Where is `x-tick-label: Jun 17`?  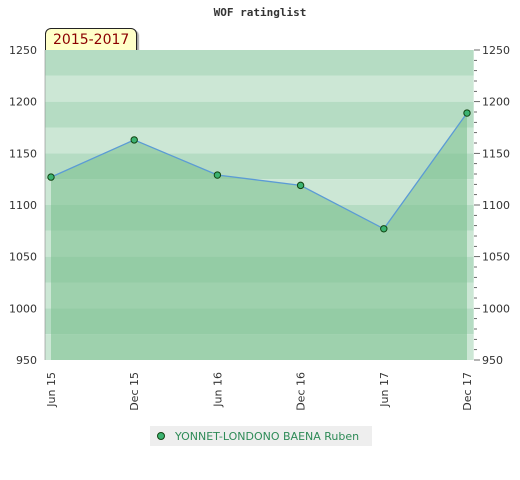
x-tick-label: Jun 17 is located at coordinates (384, 390).